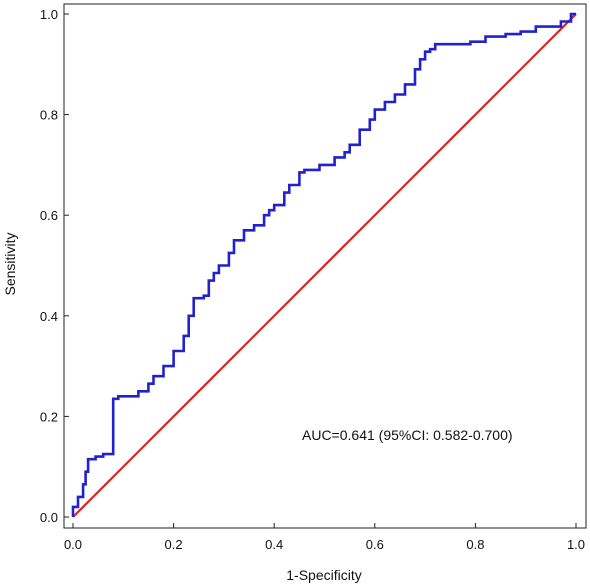  What do you see at coordinates (10, 263) in the screenshot?
I see `y-axis-label: Sensitivity` at bounding box center [10, 263].